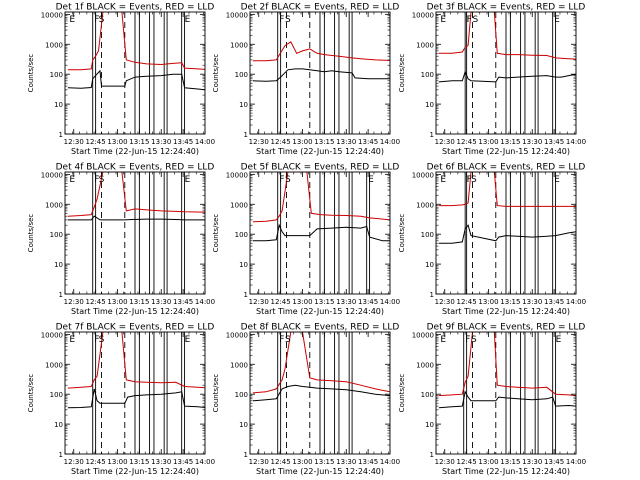  What do you see at coordinates (506, 328) in the screenshot?
I see `panel-title: Det 9f BLACK = Events, RED = LLD` at bounding box center [506, 328].